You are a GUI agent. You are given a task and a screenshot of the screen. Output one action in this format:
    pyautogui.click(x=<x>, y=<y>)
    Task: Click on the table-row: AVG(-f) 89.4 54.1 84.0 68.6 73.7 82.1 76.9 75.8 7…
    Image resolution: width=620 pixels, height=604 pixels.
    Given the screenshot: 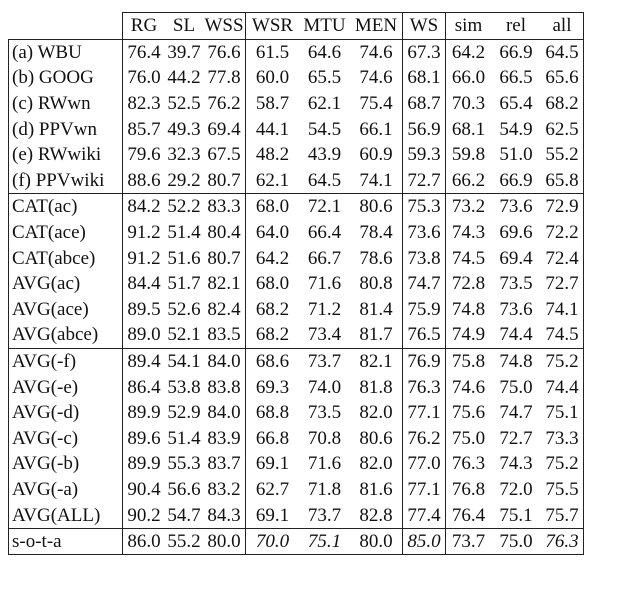 What is the action you would take?
    pyautogui.click(x=296, y=361)
    